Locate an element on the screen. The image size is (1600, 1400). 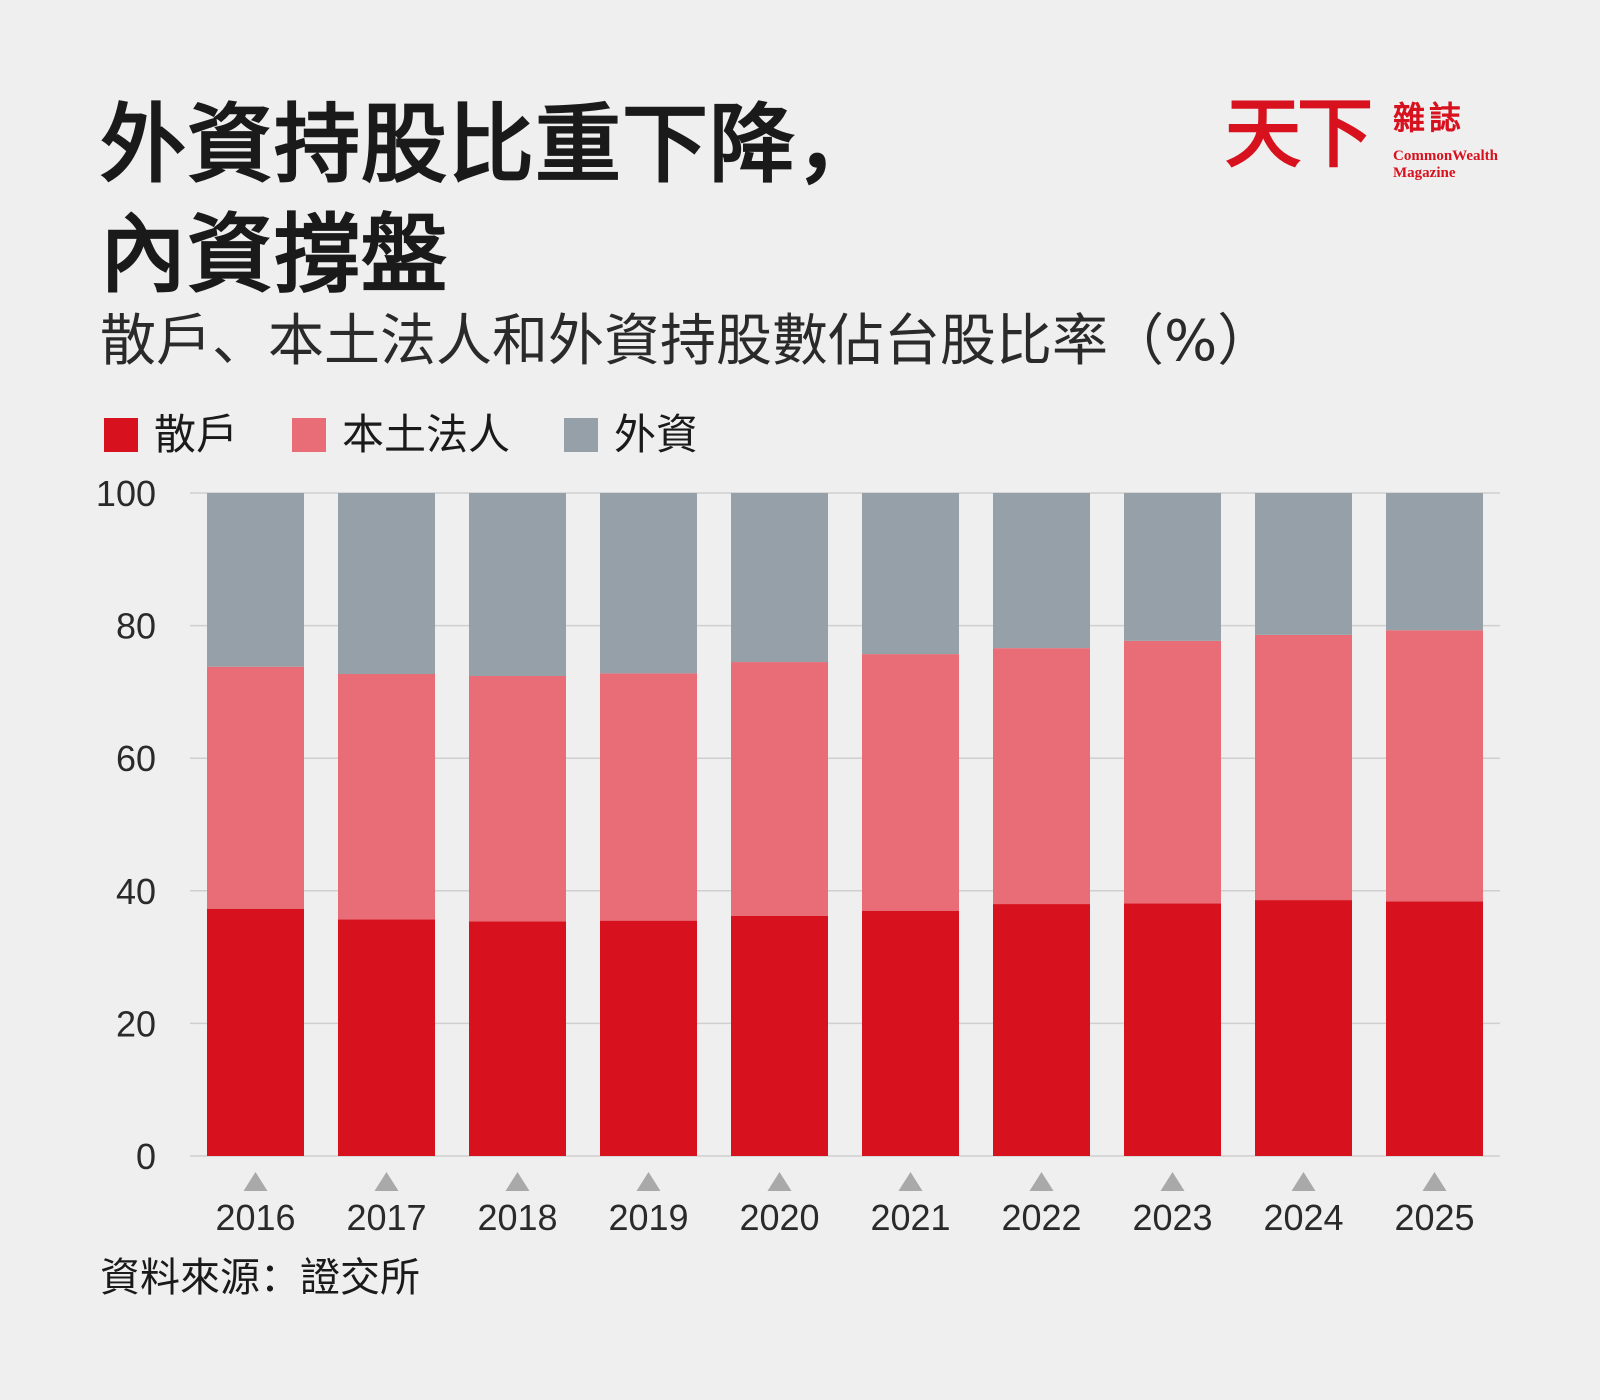
legend-item-domestic-institutions: 本土法人 is located at coordinates (401, 435).